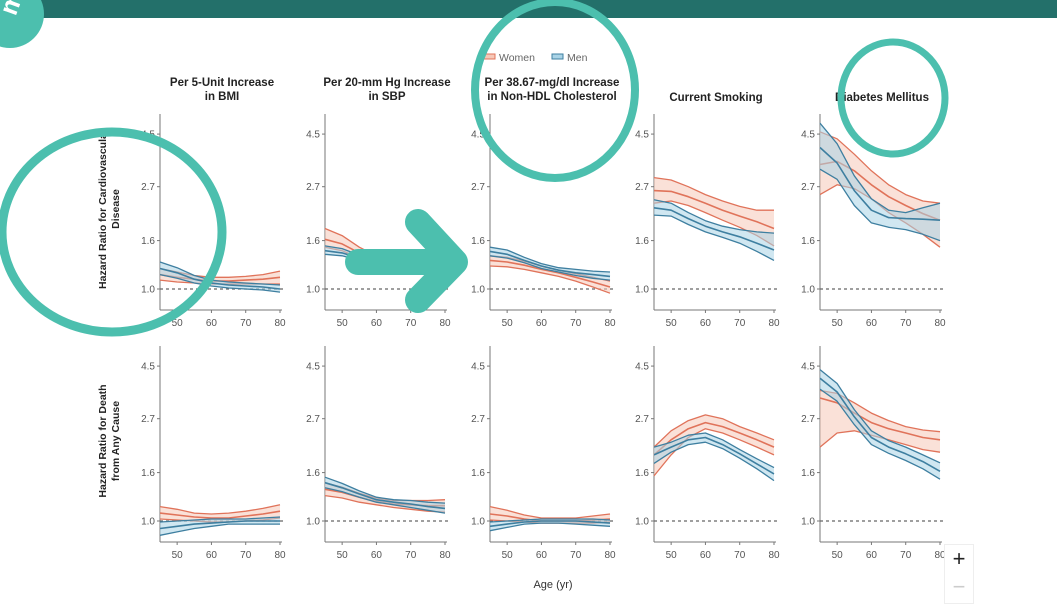  What do you see at coordinates (386, 83) in the screenshot?
I see `column-title: Per 20-mm Hg Increase` at bounding box center [386, 83].